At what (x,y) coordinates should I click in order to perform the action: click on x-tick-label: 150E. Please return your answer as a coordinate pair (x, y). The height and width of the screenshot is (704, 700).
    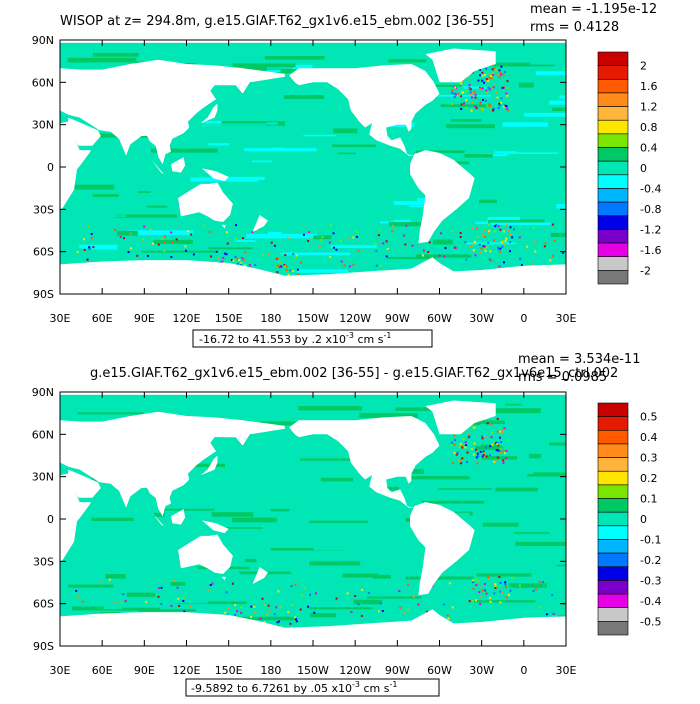
    Looking at the image, I should click on (229, 670).